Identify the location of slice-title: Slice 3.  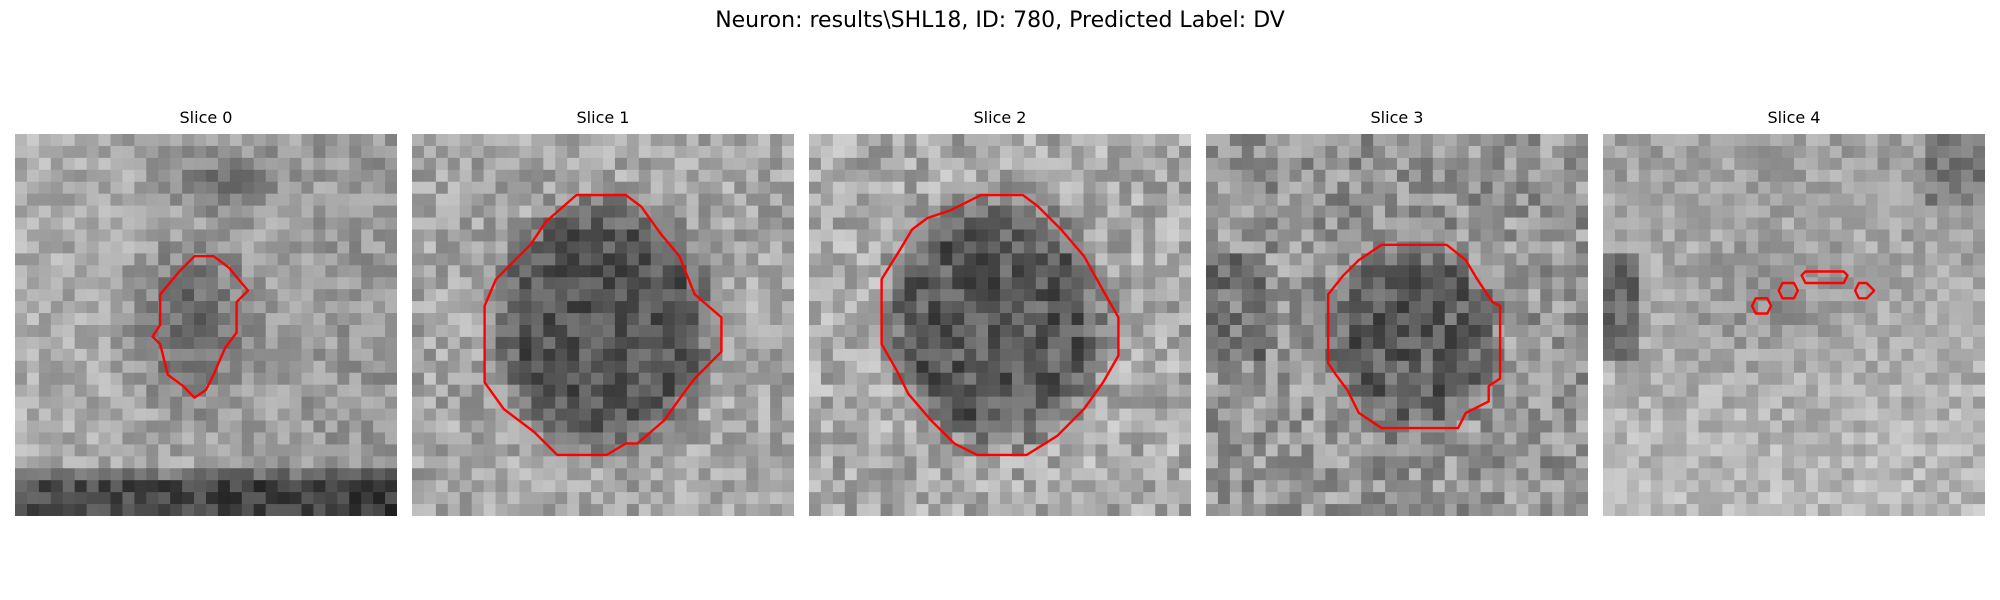
(1397, 117).